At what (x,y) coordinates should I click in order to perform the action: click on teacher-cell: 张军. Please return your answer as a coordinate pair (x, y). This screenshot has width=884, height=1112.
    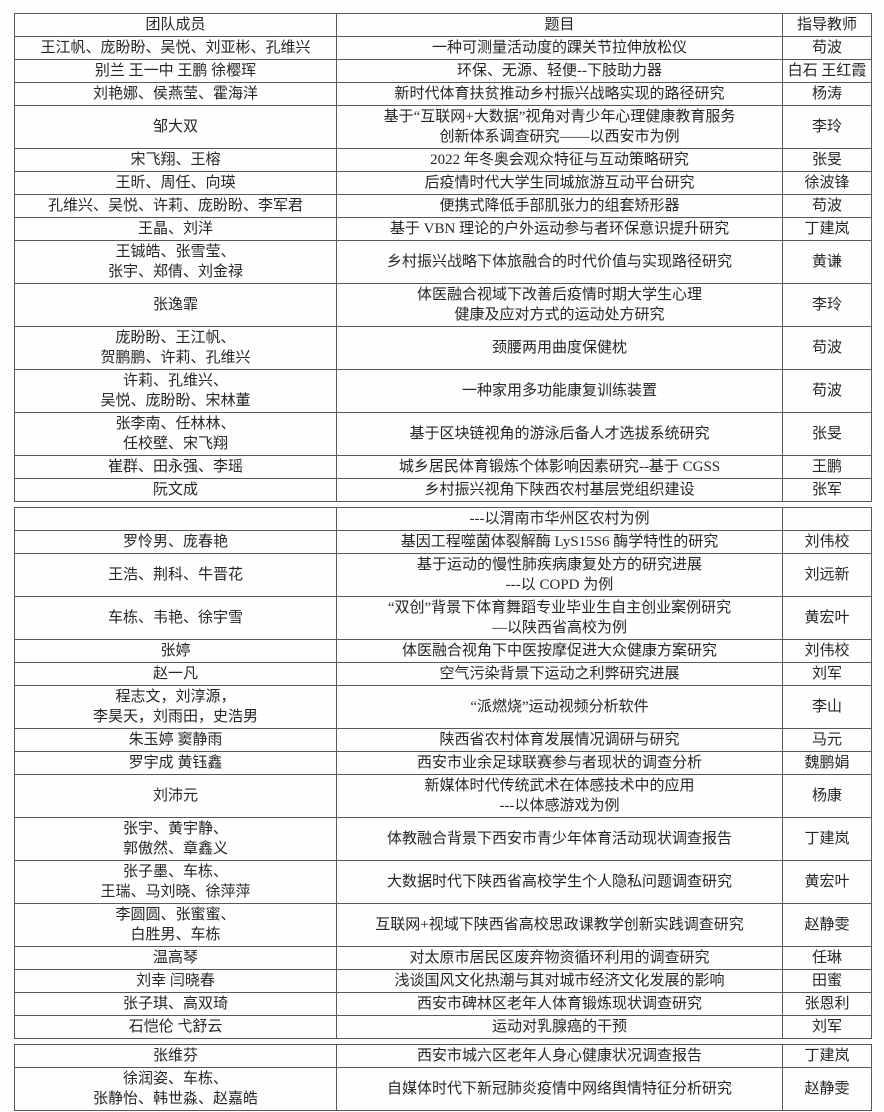
    Looking at the image, I should click on (827, 490).